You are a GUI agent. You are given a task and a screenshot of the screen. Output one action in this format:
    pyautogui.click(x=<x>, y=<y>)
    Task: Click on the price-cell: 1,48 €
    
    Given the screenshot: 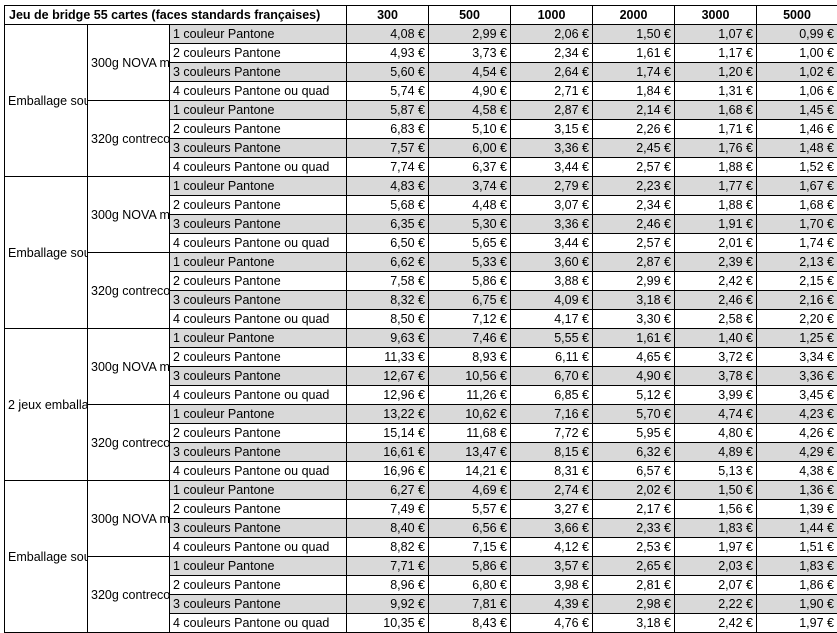 What is the action you would take?
    pyautogui.click(x=796, y=148)
    